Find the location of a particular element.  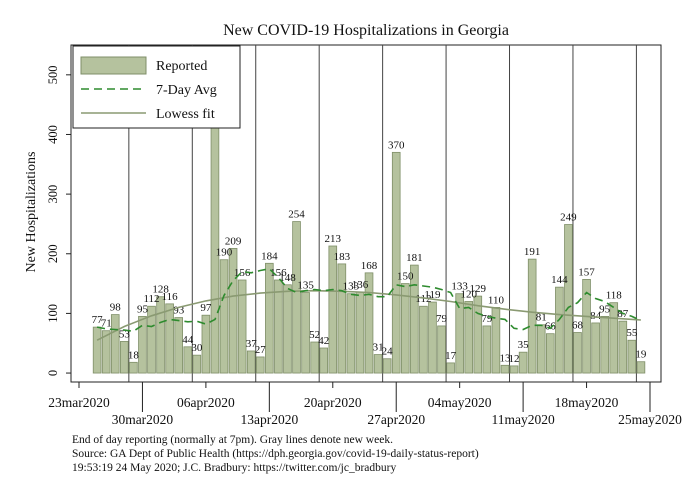

bar-label-60: 19 is located at coordinates (641, 355).